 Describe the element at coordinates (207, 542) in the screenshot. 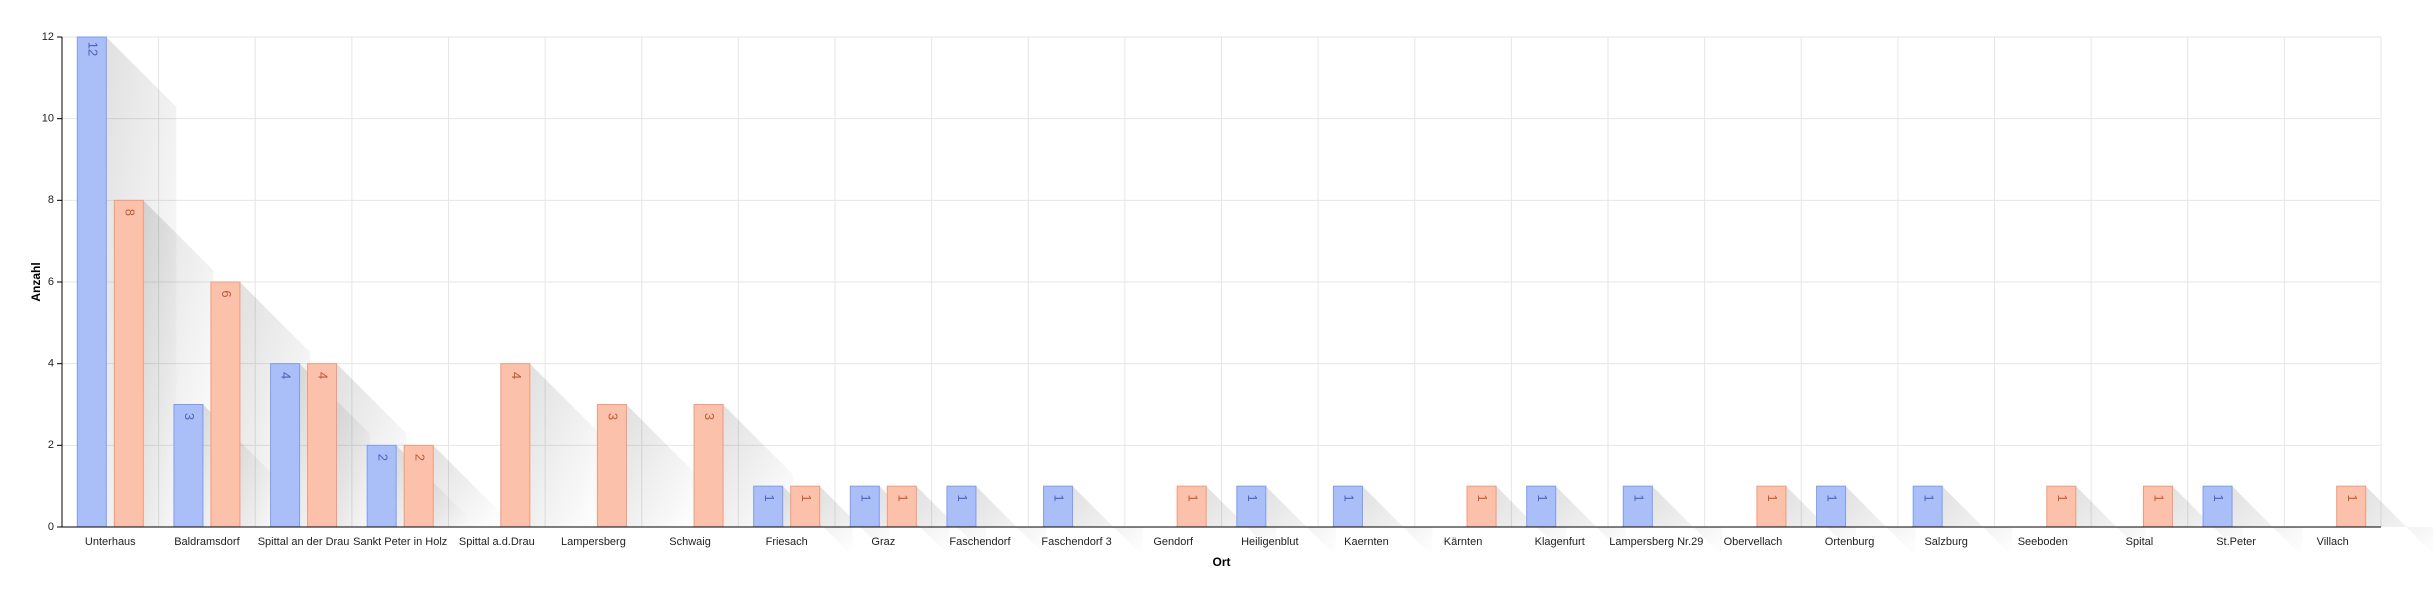

I see `x-tick-label: Baldramsdorf` at that location.